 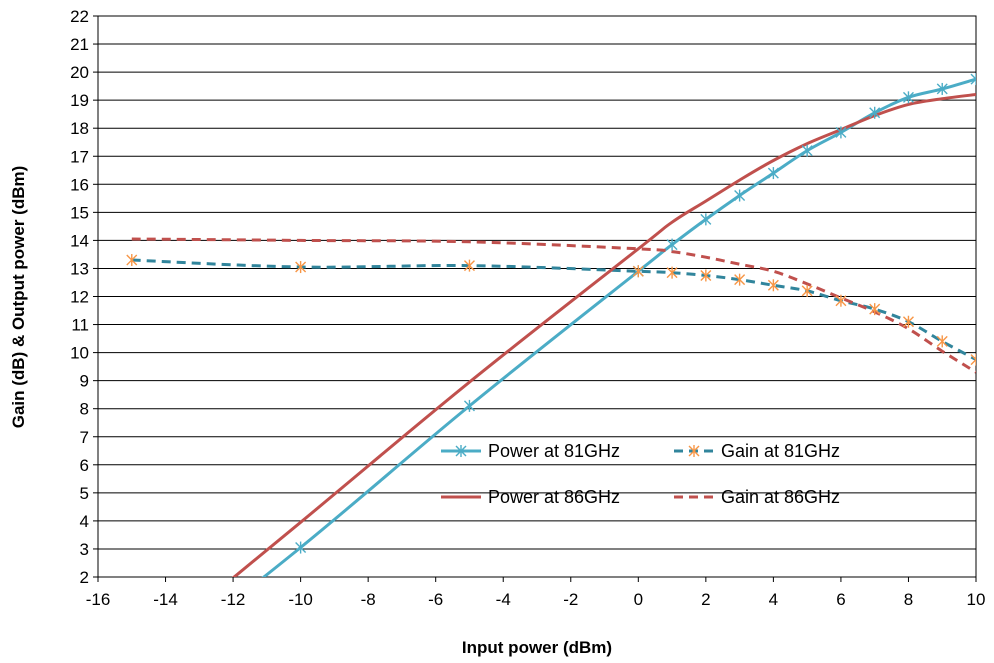 I want to click on y-tick-label: 6, so click(x=84, y=465).